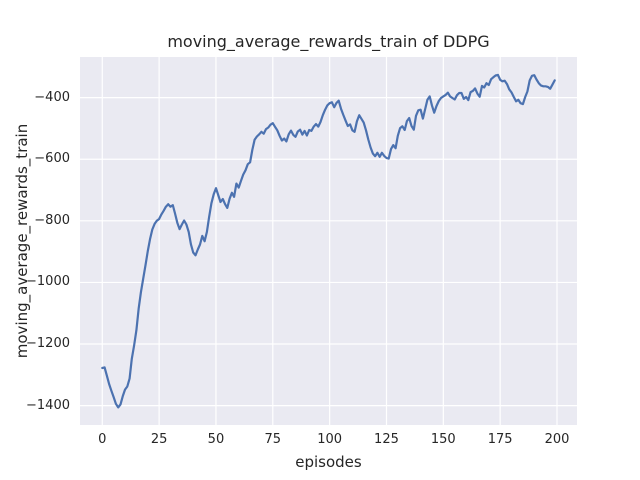  Describe the element at coordinates (557, 439) in the screenshot. I see `x-tick-label: 200` at that location.